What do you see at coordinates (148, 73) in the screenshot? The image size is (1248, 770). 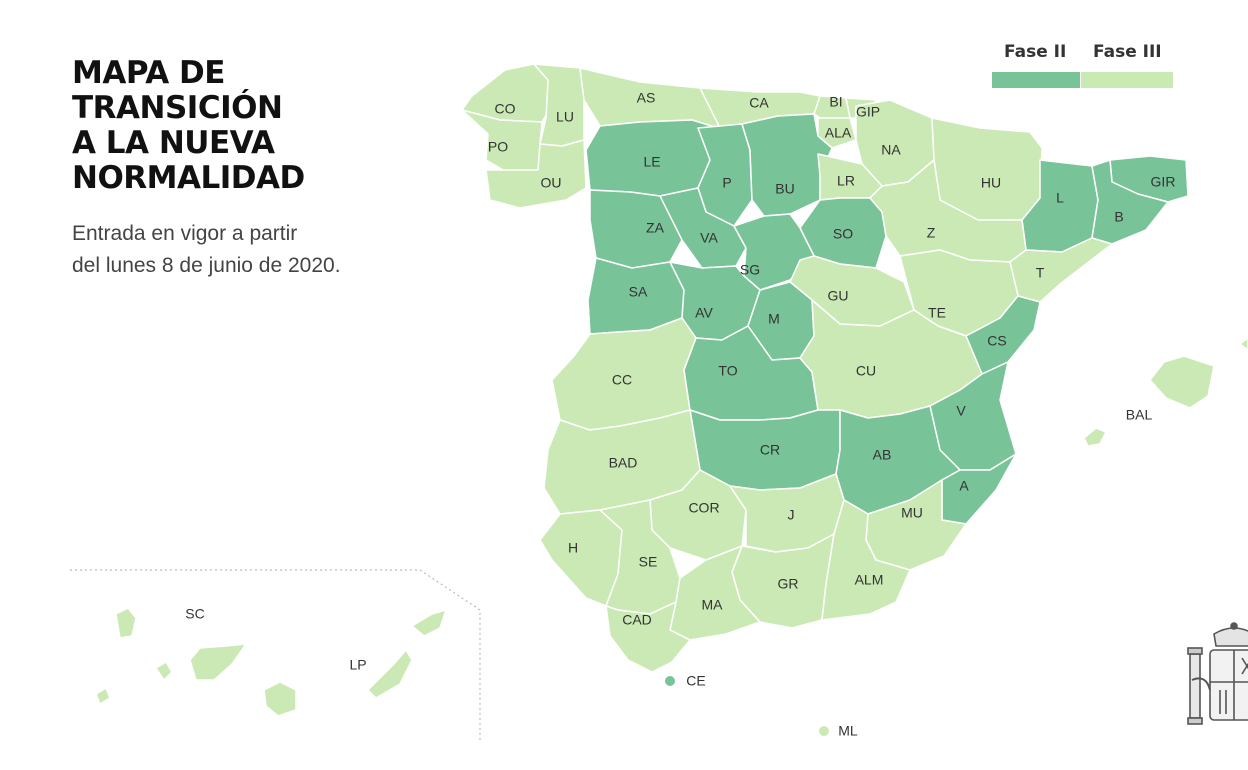 I see `title-line: MAPA DE` at bounding box center [148, 73].